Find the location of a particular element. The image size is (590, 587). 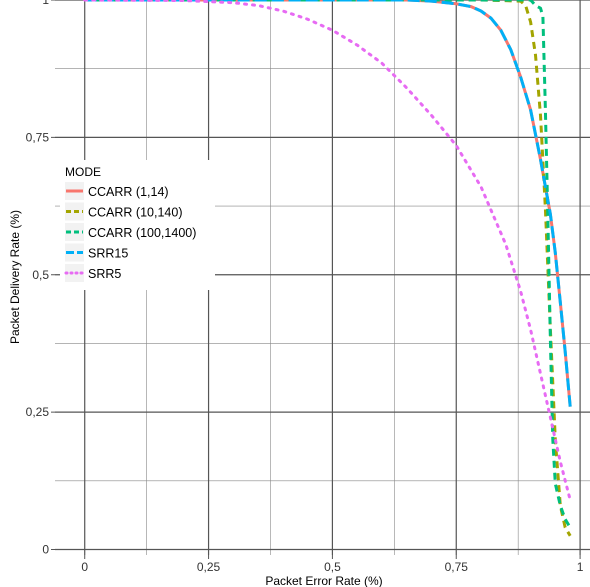

y-tick-label: 0 is located at coordinates (45, 550).